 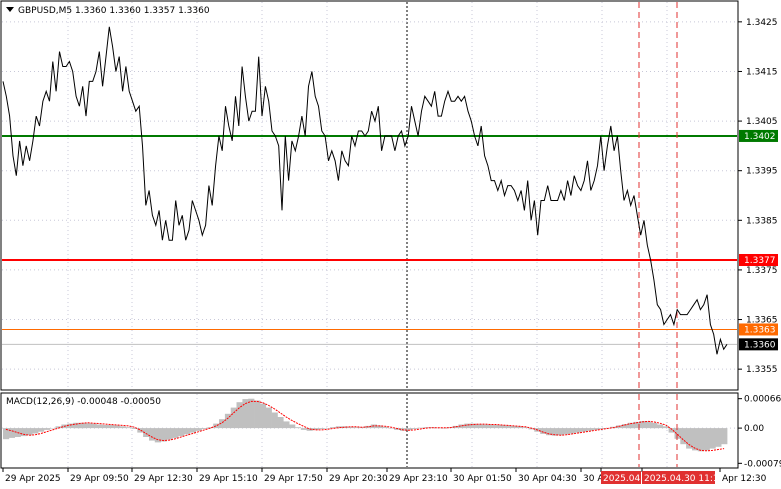 I want to click on time-label: 2025.04, so click(x=621, y=479).